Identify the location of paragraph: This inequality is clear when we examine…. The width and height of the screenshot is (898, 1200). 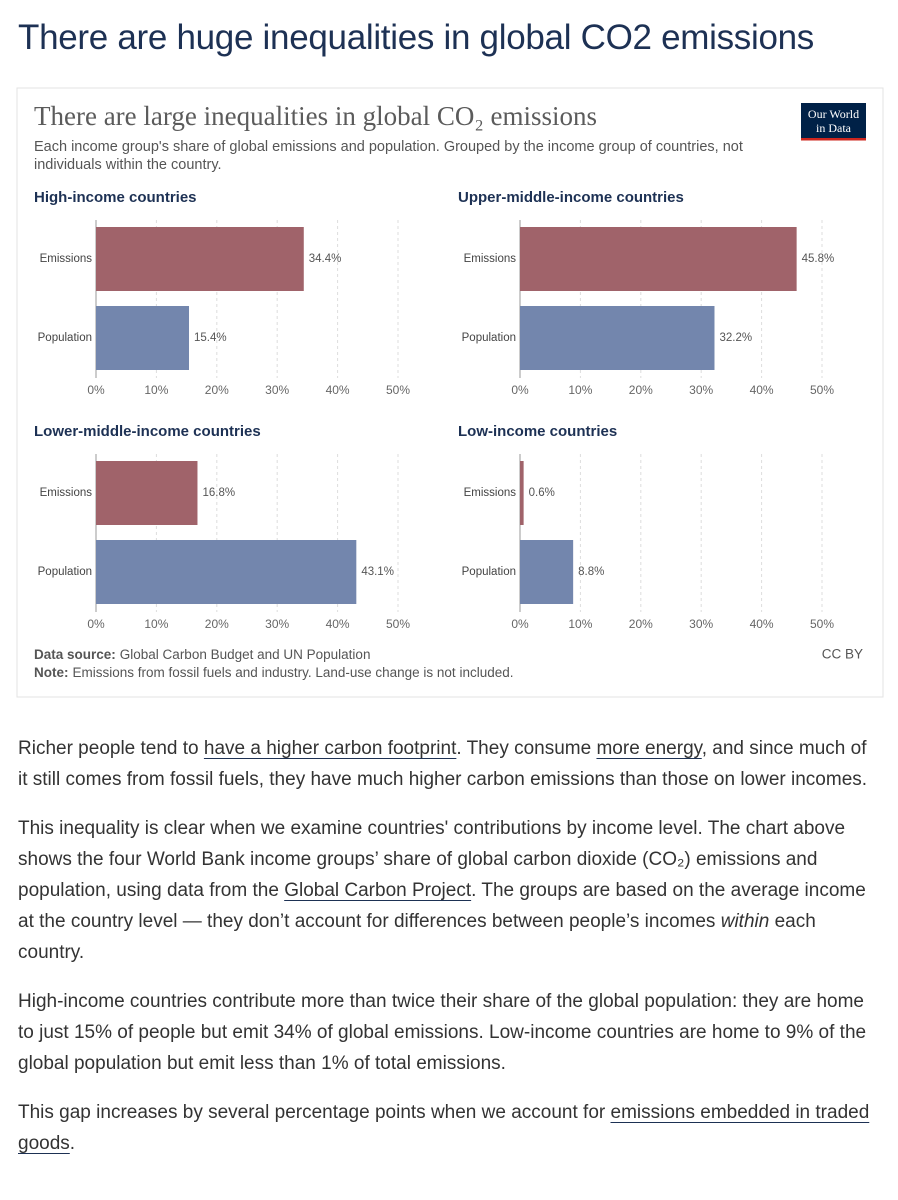
(449, 890).